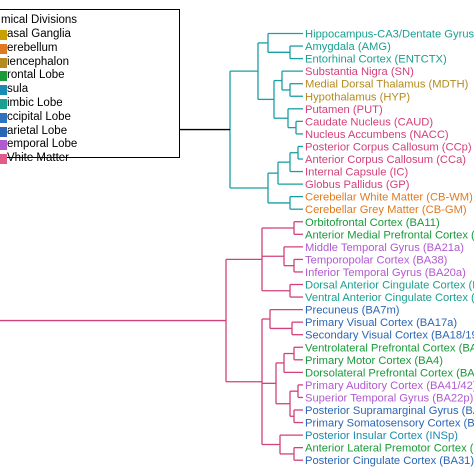 This screenshot has height=474, width=474. I want to click on leaf-label: Primary Somatosensory Cortex (BA3, so click(389, 424).